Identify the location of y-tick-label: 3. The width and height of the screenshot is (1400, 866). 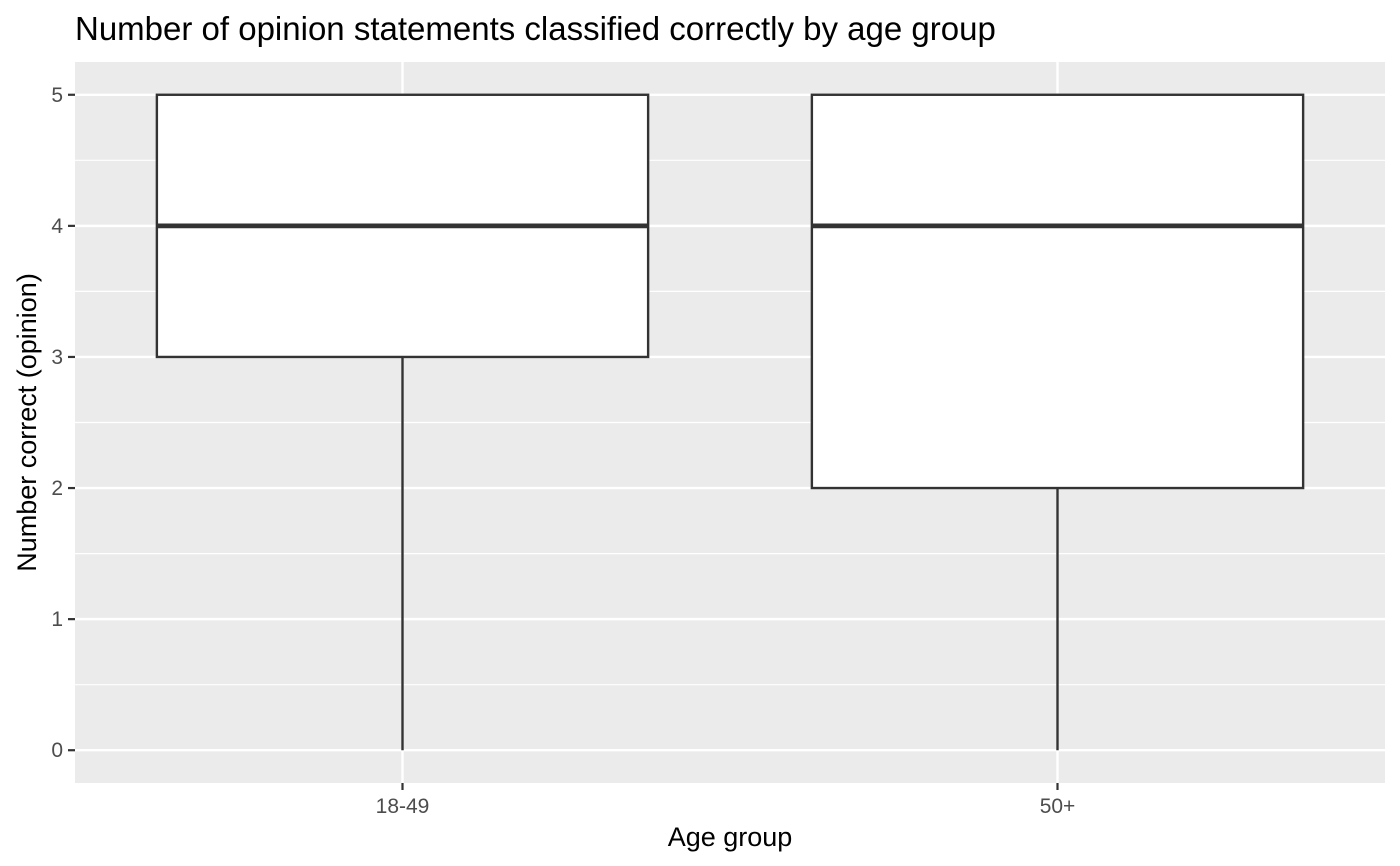
(57, 357).